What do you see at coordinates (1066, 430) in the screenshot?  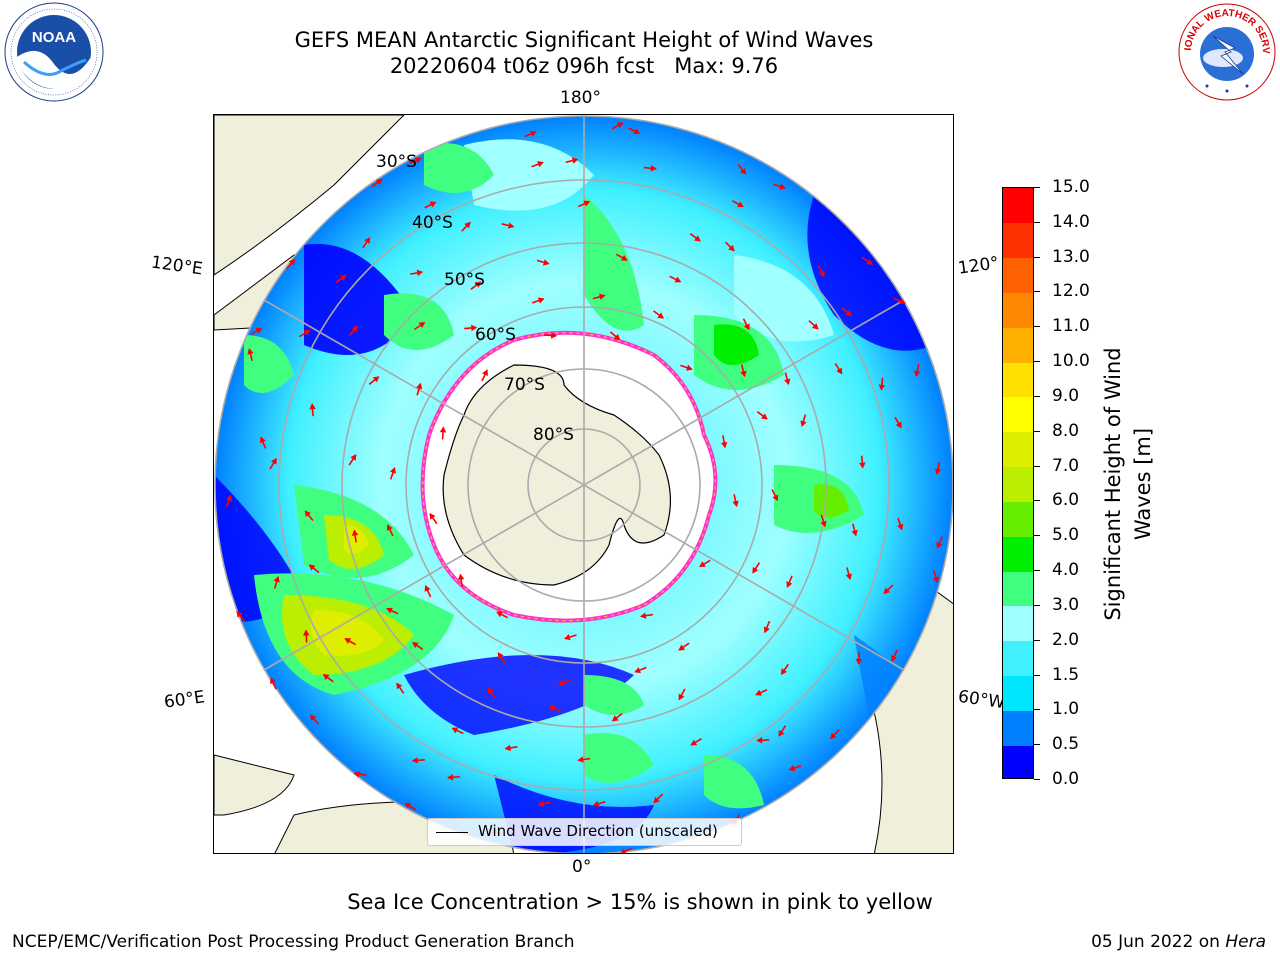 I see `colorbar-tick-label: 8.0` at bounding box center [1066, 430].